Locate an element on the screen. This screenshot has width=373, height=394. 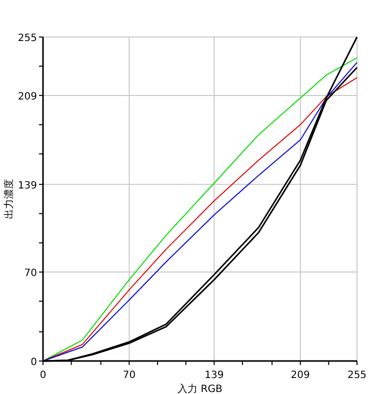
y-tick-label: 139 is located at coordinates (27, 186).